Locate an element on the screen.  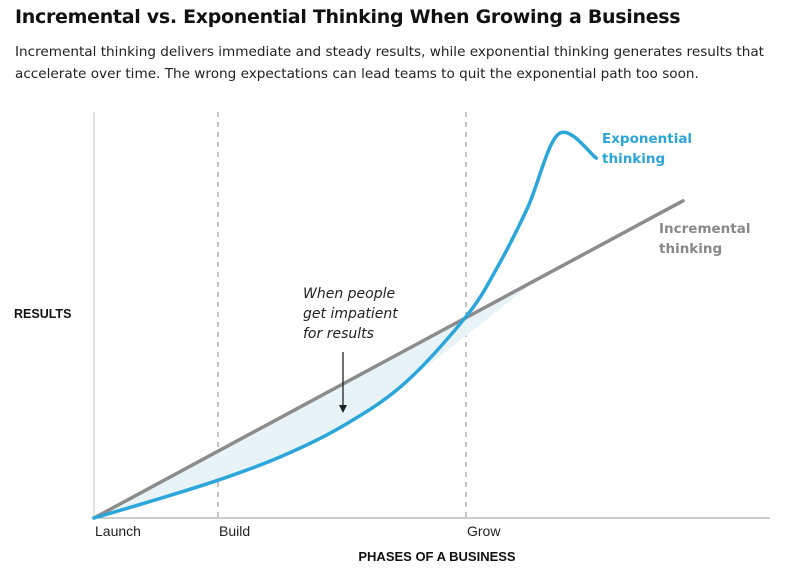
annotation-arrowhead is located at coordinates (343, 409).